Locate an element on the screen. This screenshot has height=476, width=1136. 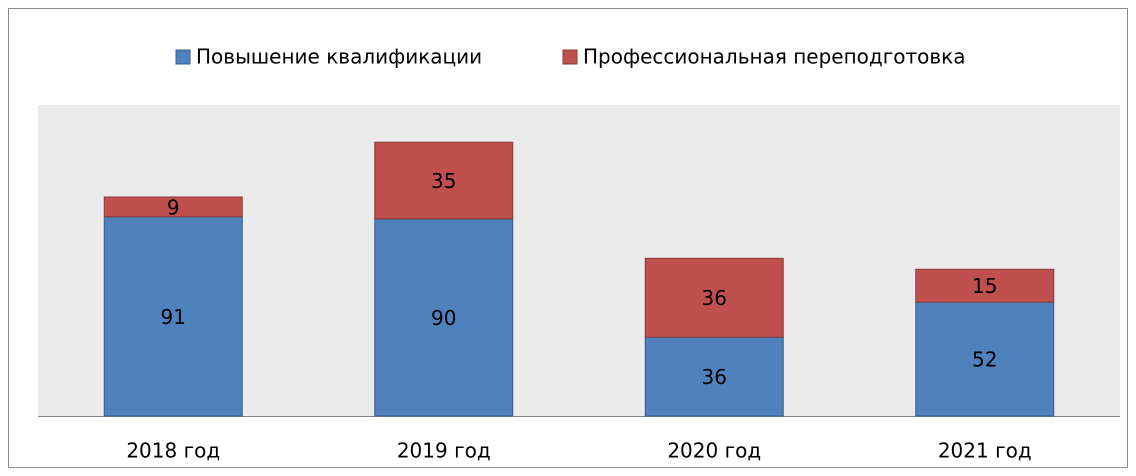
x-tick-label: 2021 год is located at coordinates (985, 451).